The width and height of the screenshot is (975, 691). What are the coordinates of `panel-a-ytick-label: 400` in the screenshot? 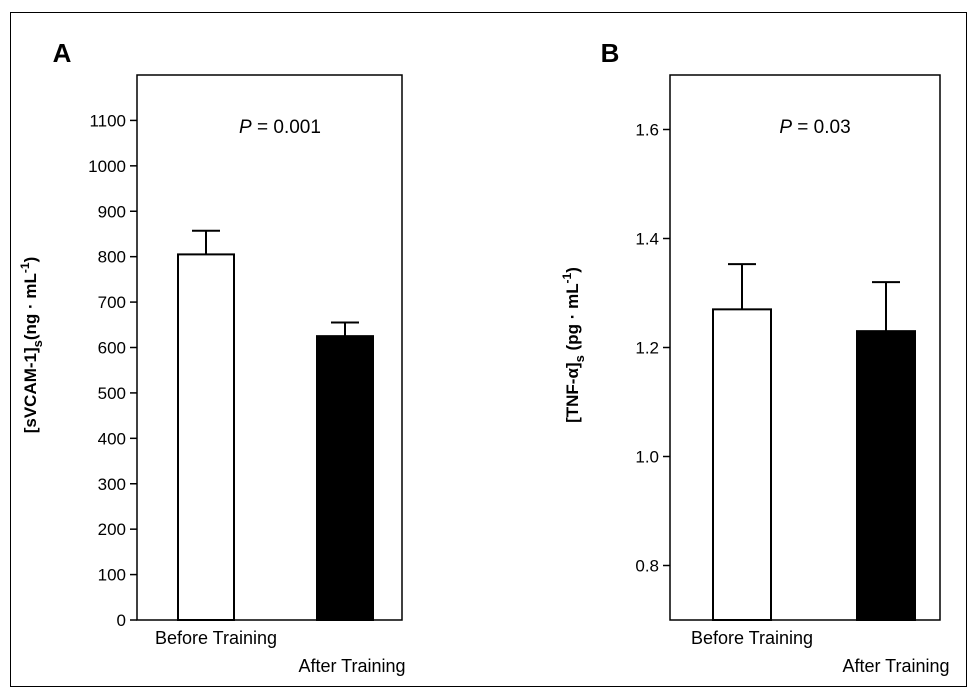 It's located at (112, 438).